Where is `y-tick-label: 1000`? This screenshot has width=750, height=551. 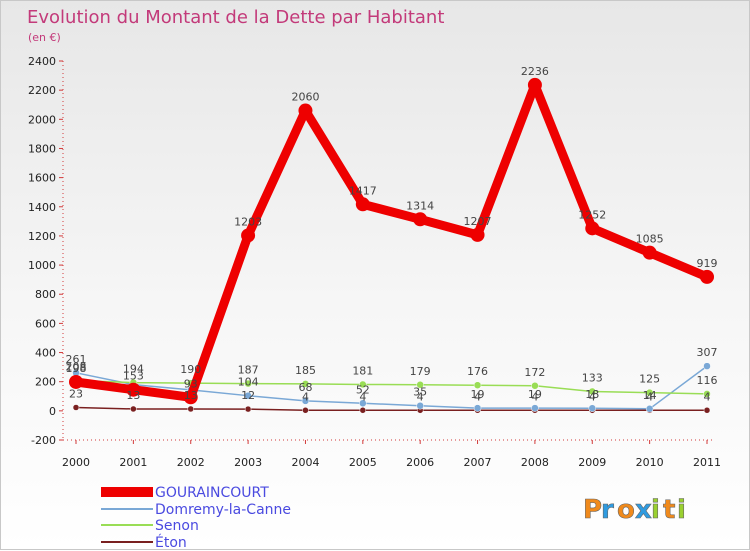 y-tick-label: 1000 is located at coordinates (42, 265).